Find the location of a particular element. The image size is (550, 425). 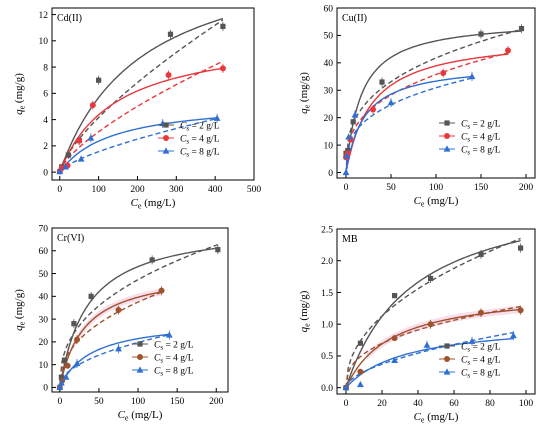

panel-title: Cu(II) is located at coordinates (354, 18).